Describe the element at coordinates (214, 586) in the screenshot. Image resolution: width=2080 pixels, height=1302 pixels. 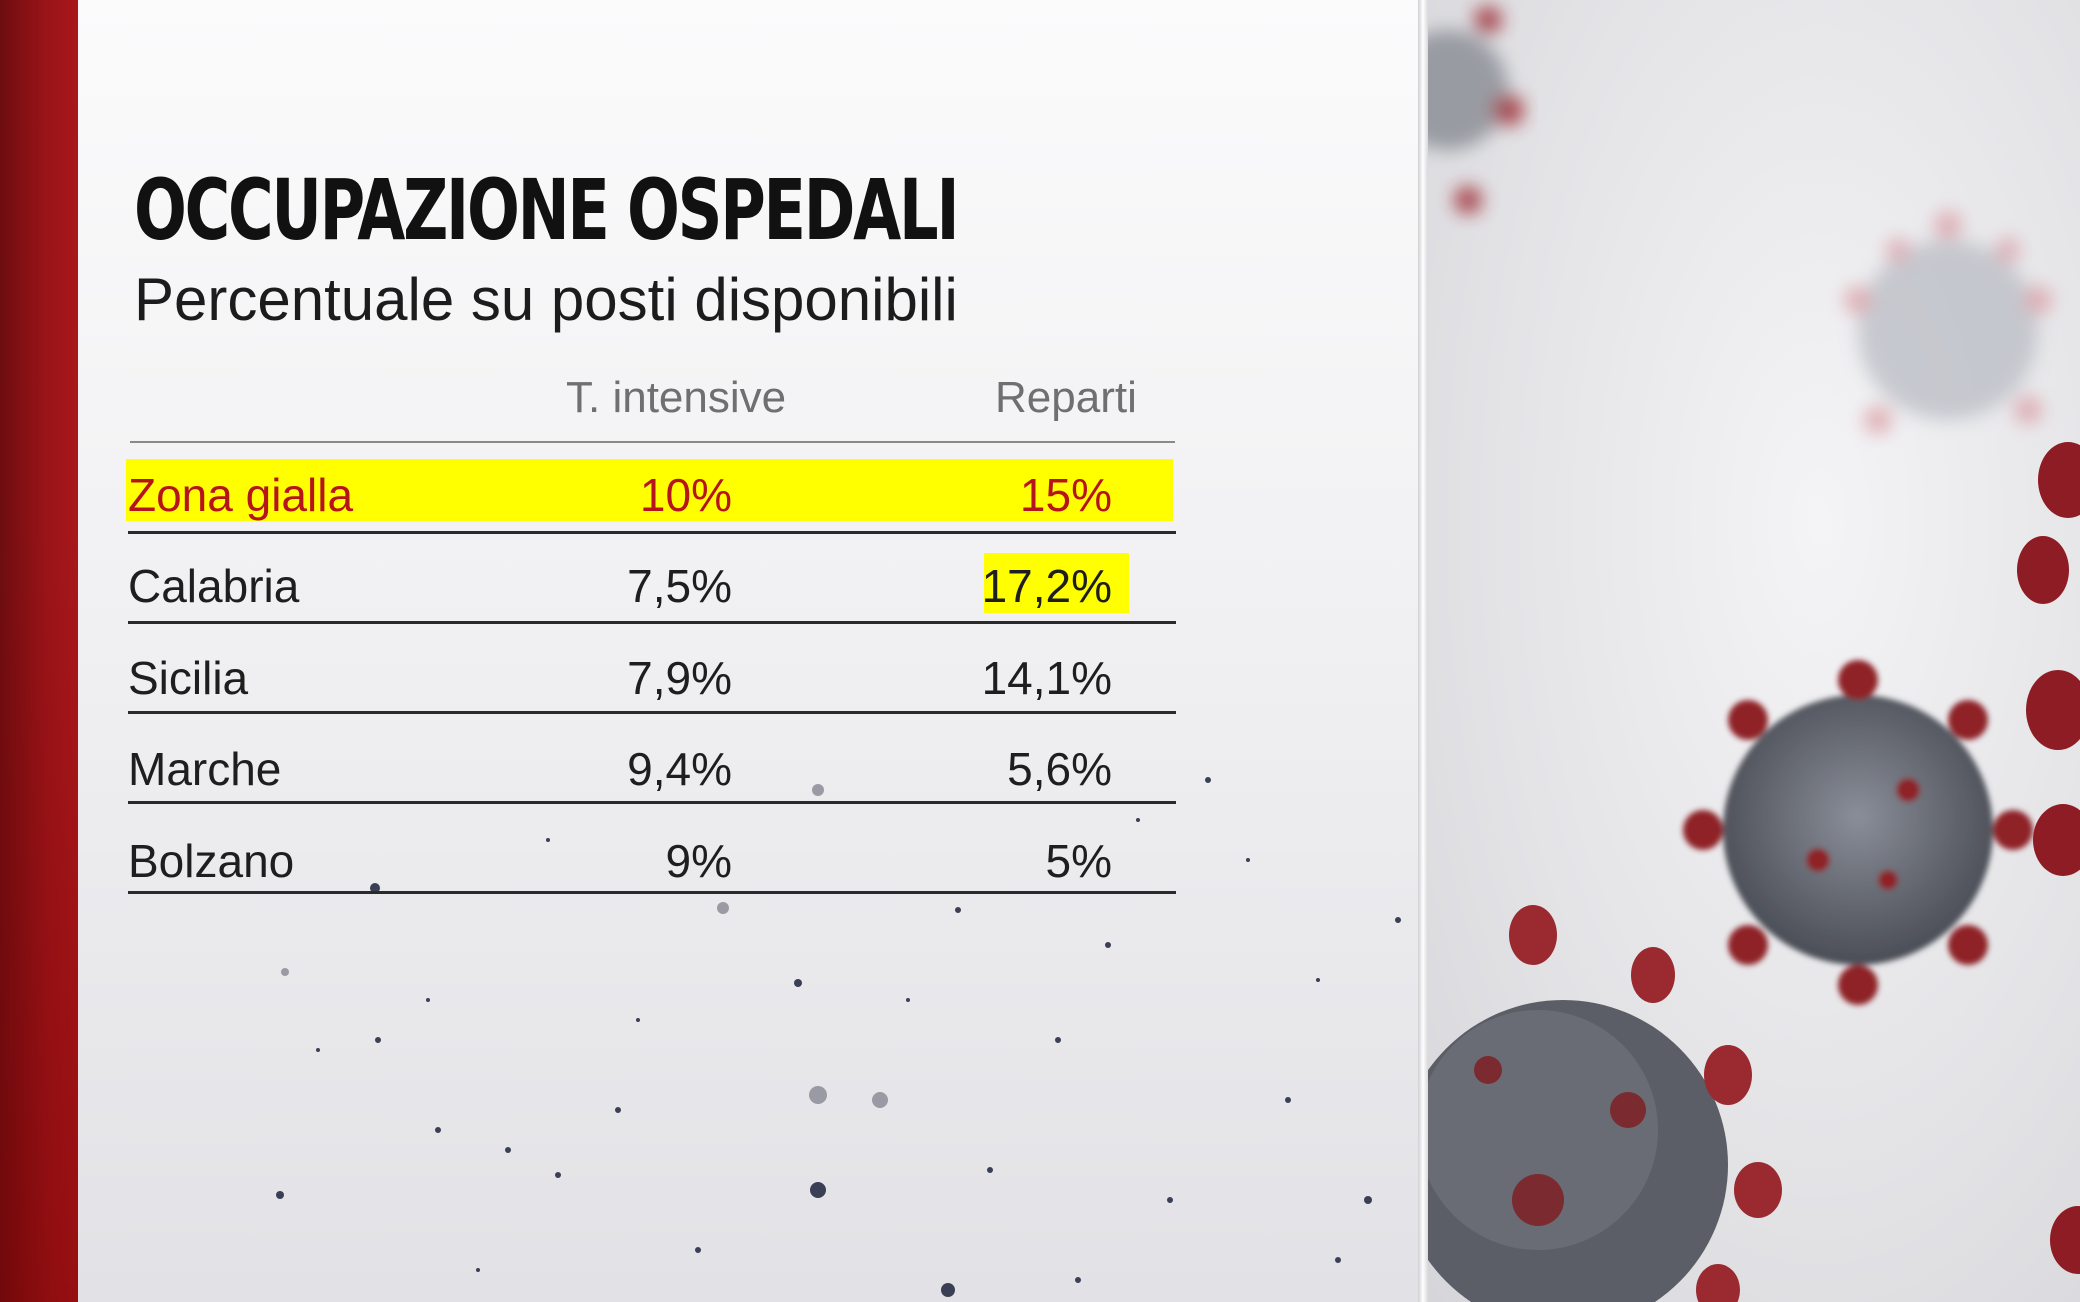
I see `row-label: Calabria` at that location.